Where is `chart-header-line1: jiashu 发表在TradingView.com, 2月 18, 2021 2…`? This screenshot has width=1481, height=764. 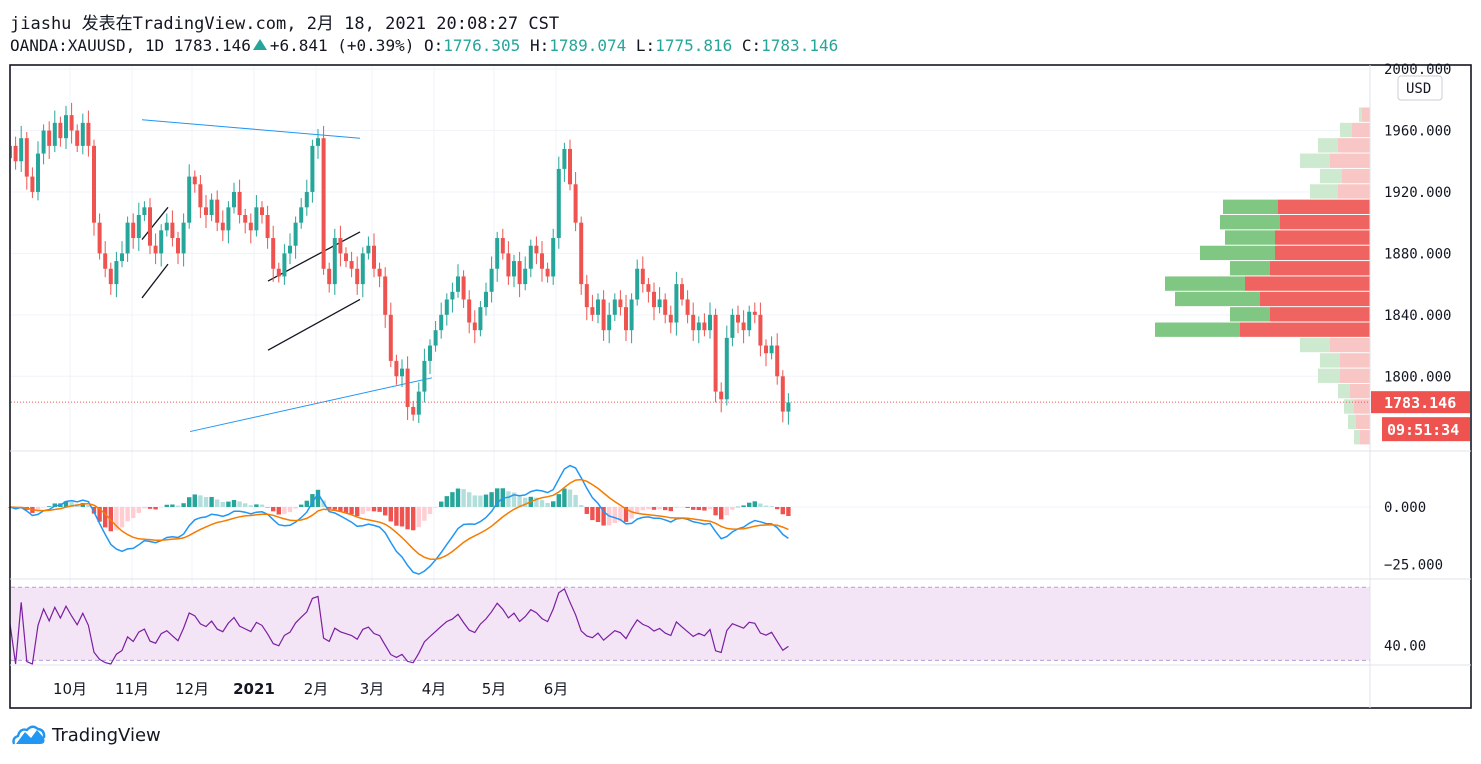
chart-header-line1: jiashu 发表在TradingView.com, 2月 18, 2021 2… is located at coordinates (284, 21).